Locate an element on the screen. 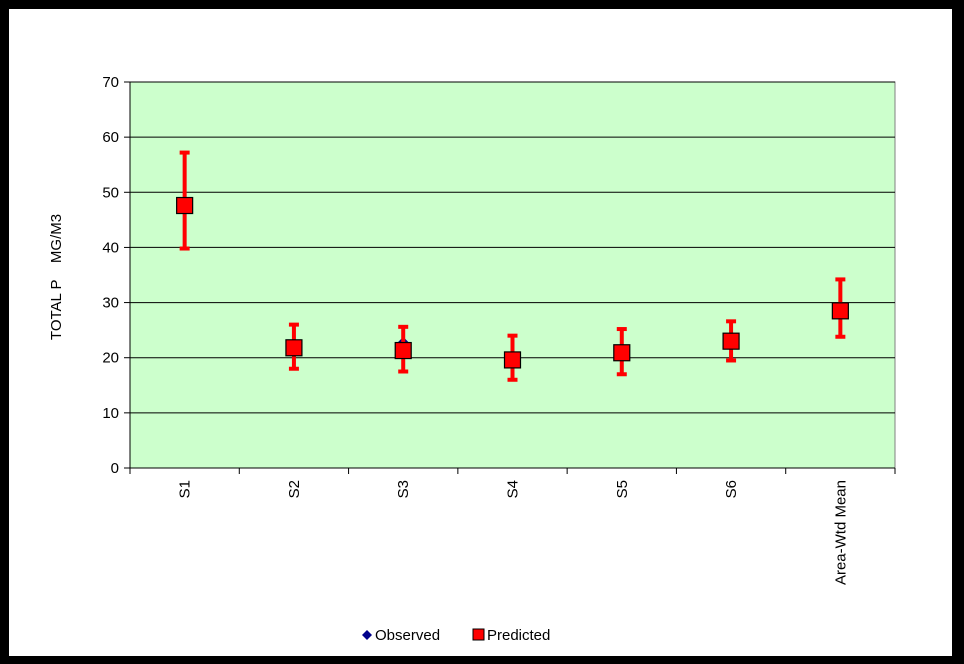 Image resolution: width=964 pixels, height=664 pixels. y-tick-label: 50 is located at coordinates (110, 192).